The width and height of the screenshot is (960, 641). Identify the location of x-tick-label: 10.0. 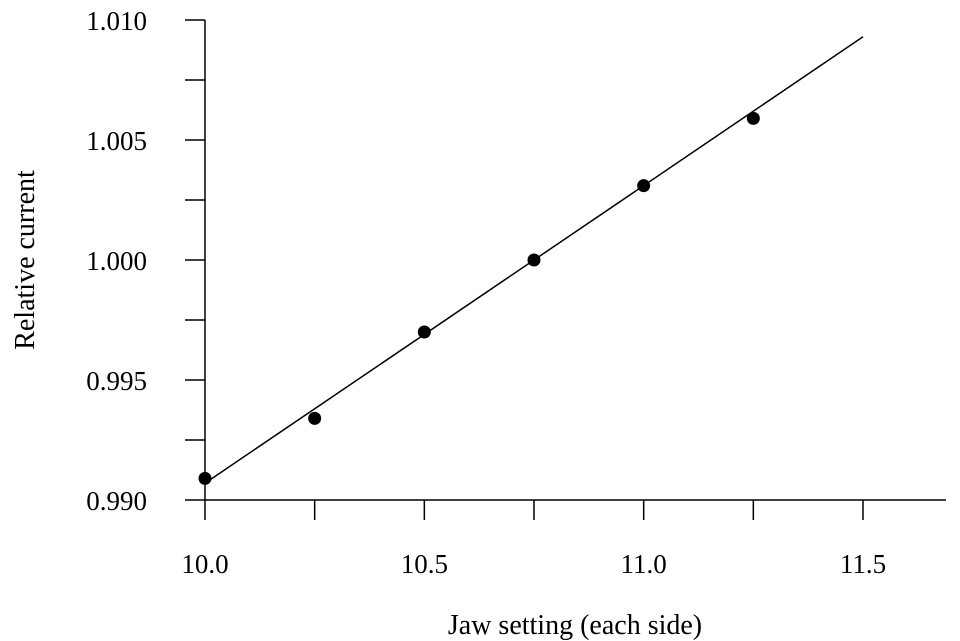
(204, 564).